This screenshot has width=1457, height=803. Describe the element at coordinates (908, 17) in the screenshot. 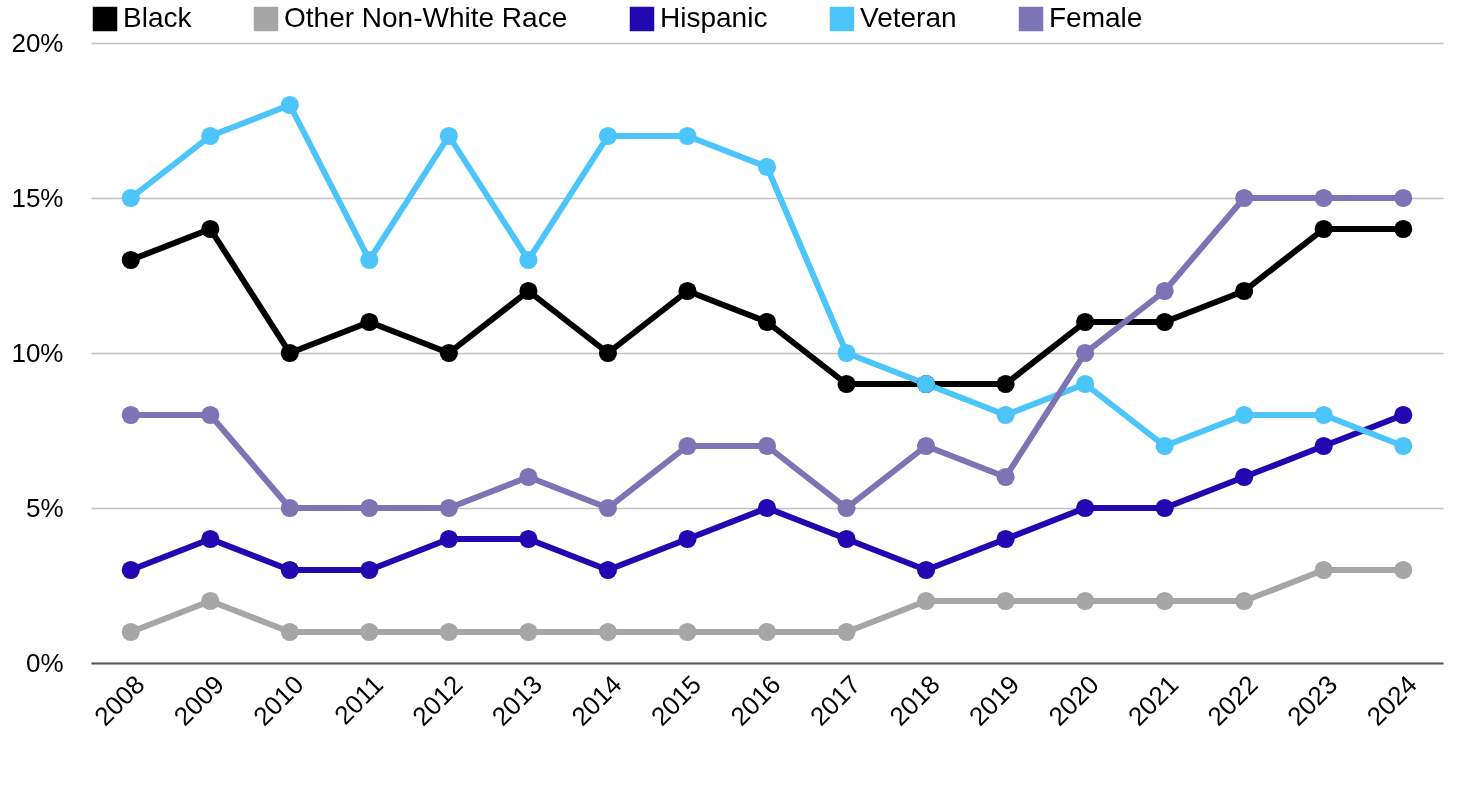

I see `legend-label: Veteran` at that location.